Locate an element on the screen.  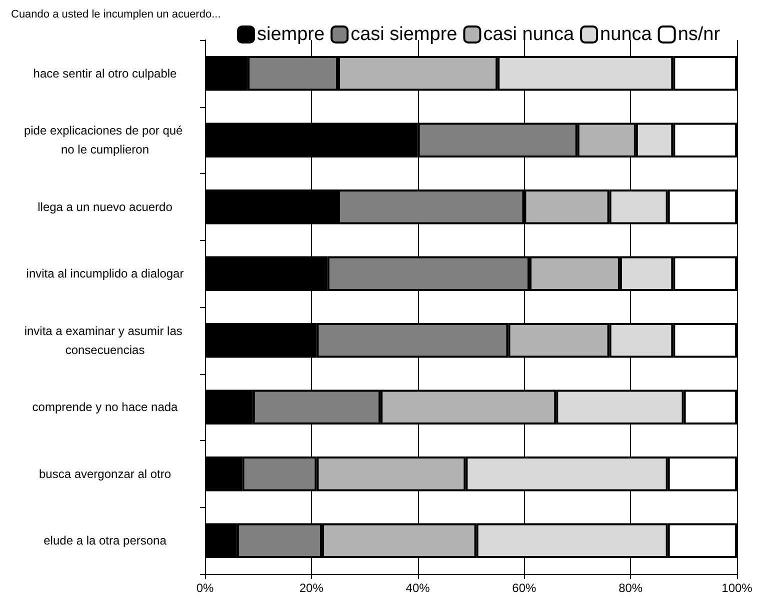
x-tick-label: 100% is located at coordinates (737, 588).